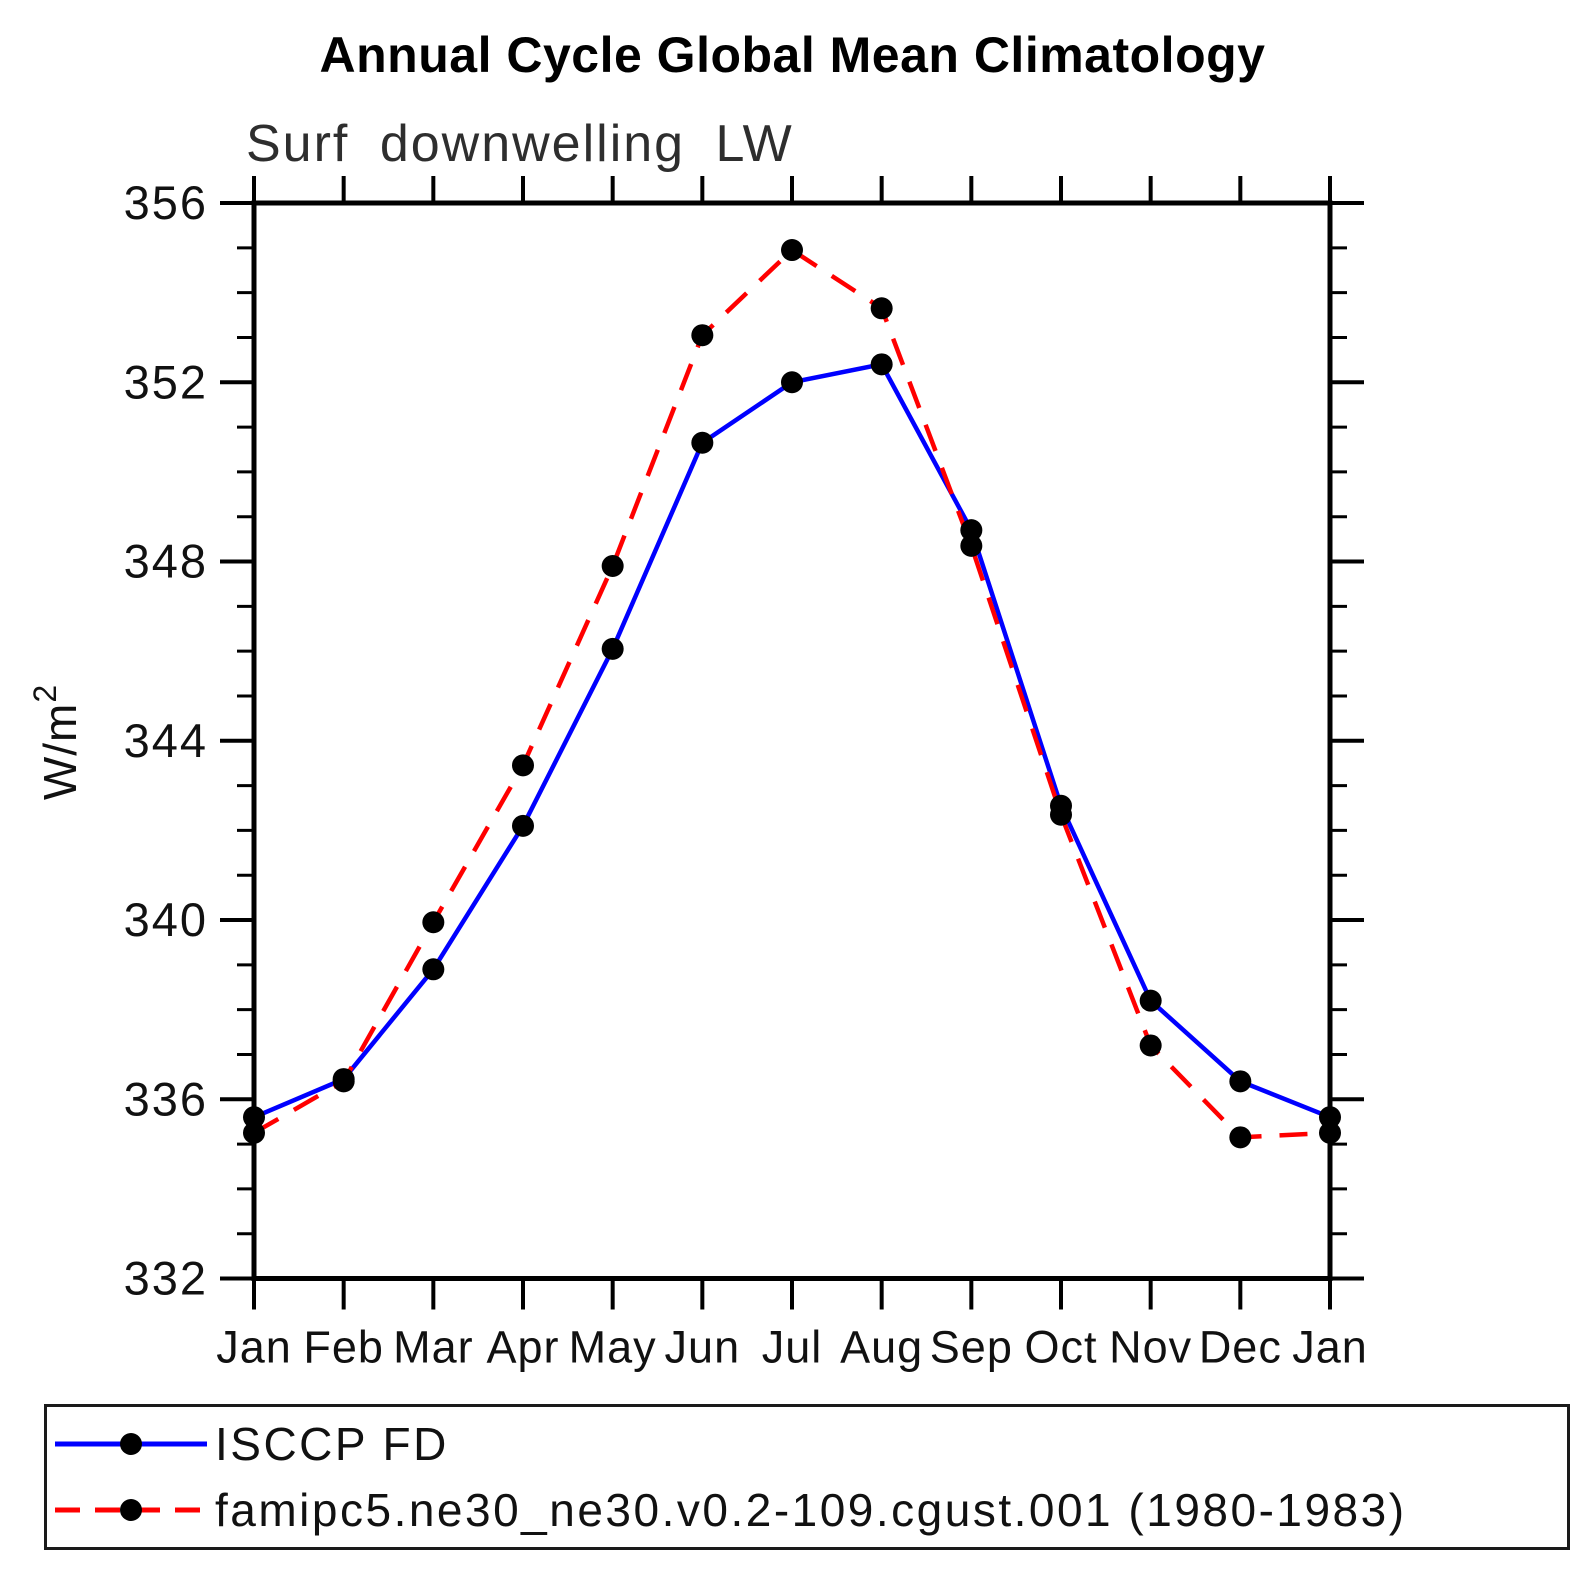 The width and height of the screenshot is (1585, 1585). Describe the element at coordinates (166, 740) in the screenshot. I see `y-tick-label: 344` at that location.